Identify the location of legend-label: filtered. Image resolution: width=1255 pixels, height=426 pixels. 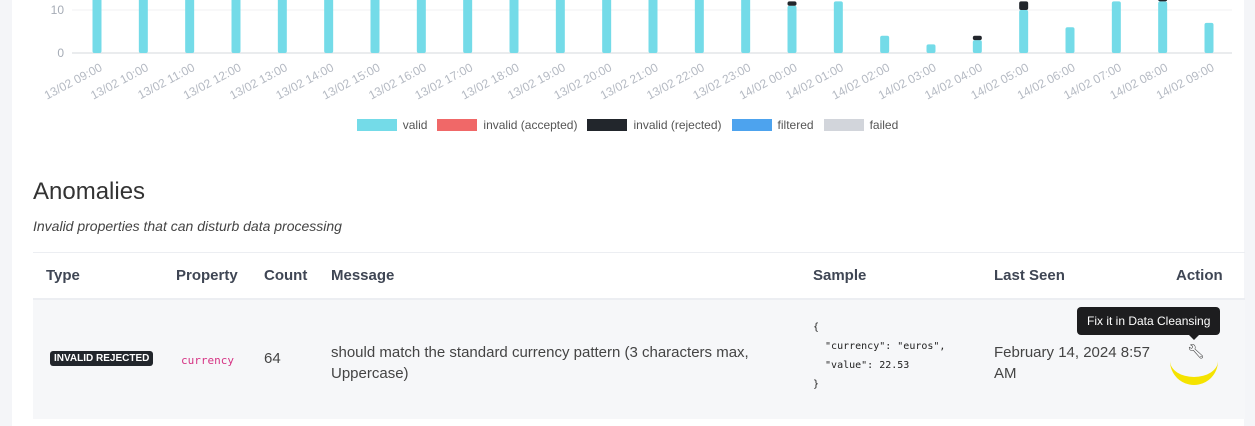
(795, 125).